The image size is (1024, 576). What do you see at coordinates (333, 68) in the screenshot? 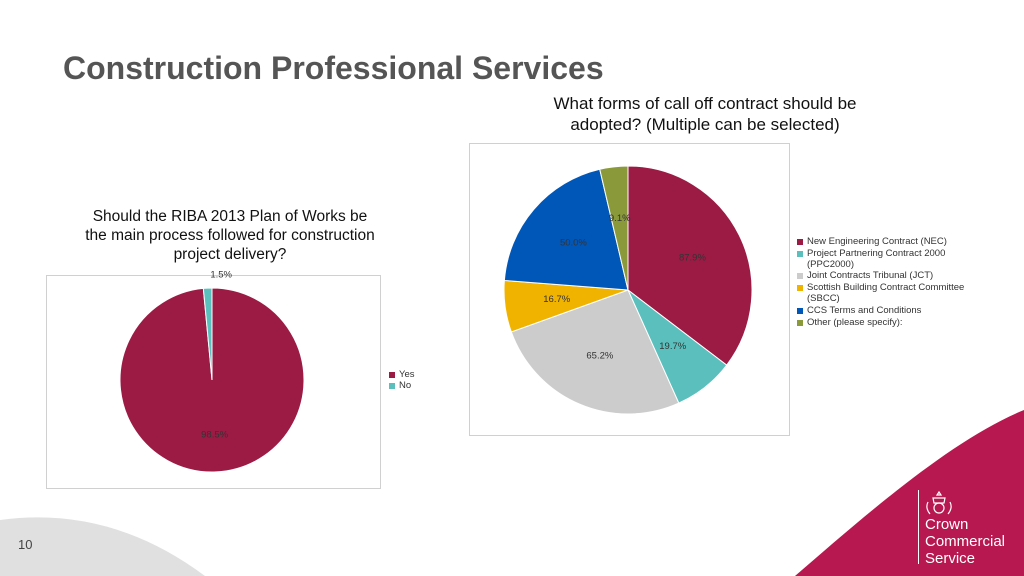
I see `slide-title: Construction Professional Services` at bounding box center [333, 68].